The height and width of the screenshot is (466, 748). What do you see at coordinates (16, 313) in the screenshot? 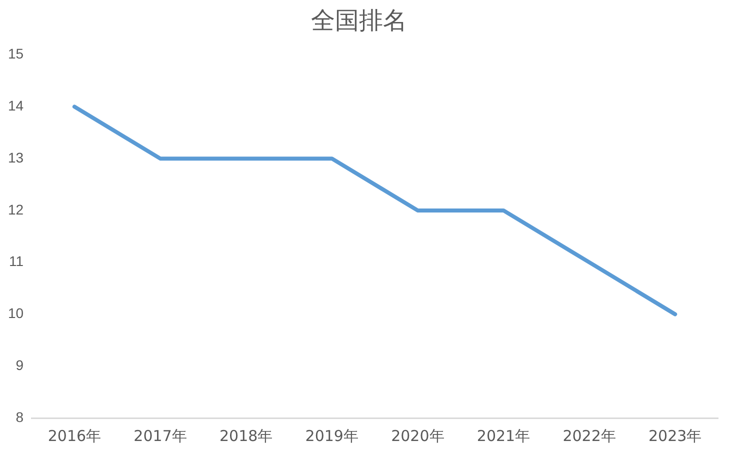
I see `y-tick-label: 10` at bounding box center [16, 313].